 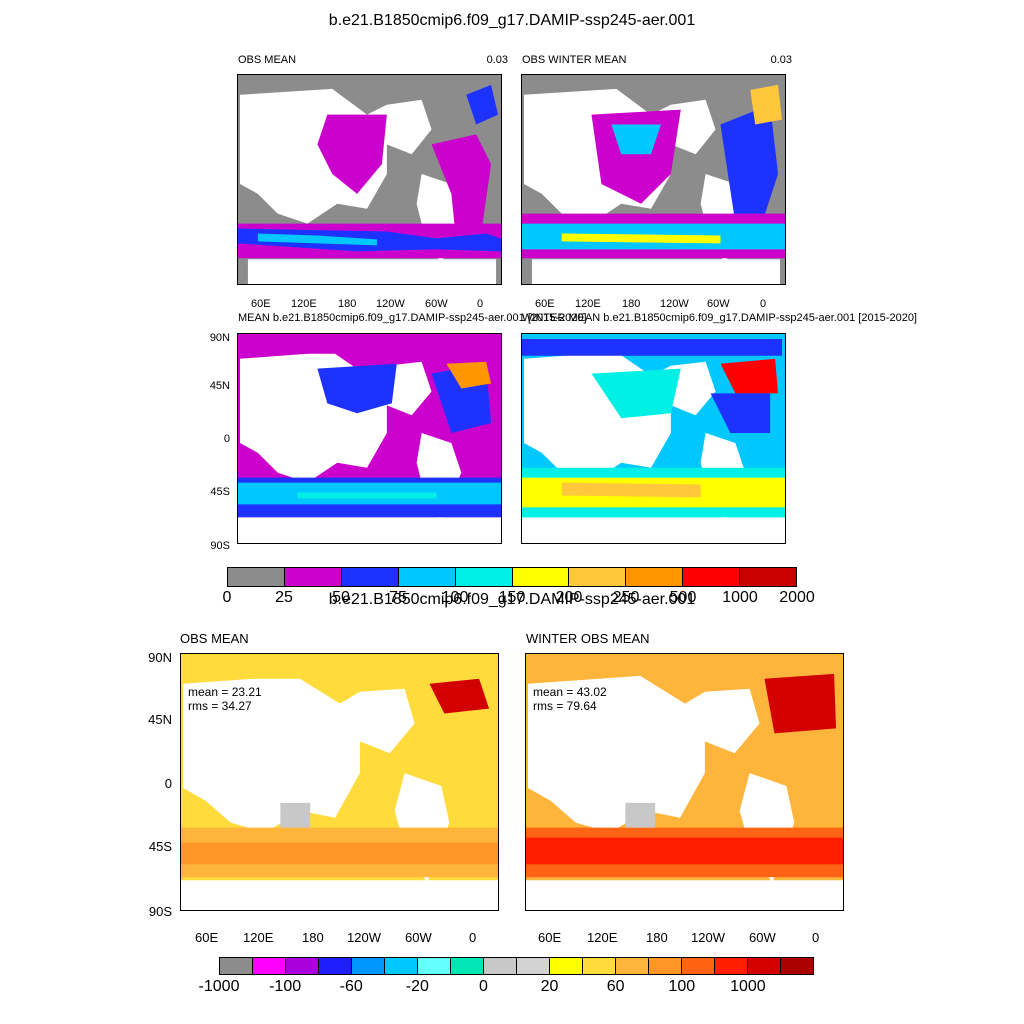 What do you see at coordinates (267, 60) in the screenshot?
I see `panel-1-title: OBS MEAN` at bounding box center [267, 60].